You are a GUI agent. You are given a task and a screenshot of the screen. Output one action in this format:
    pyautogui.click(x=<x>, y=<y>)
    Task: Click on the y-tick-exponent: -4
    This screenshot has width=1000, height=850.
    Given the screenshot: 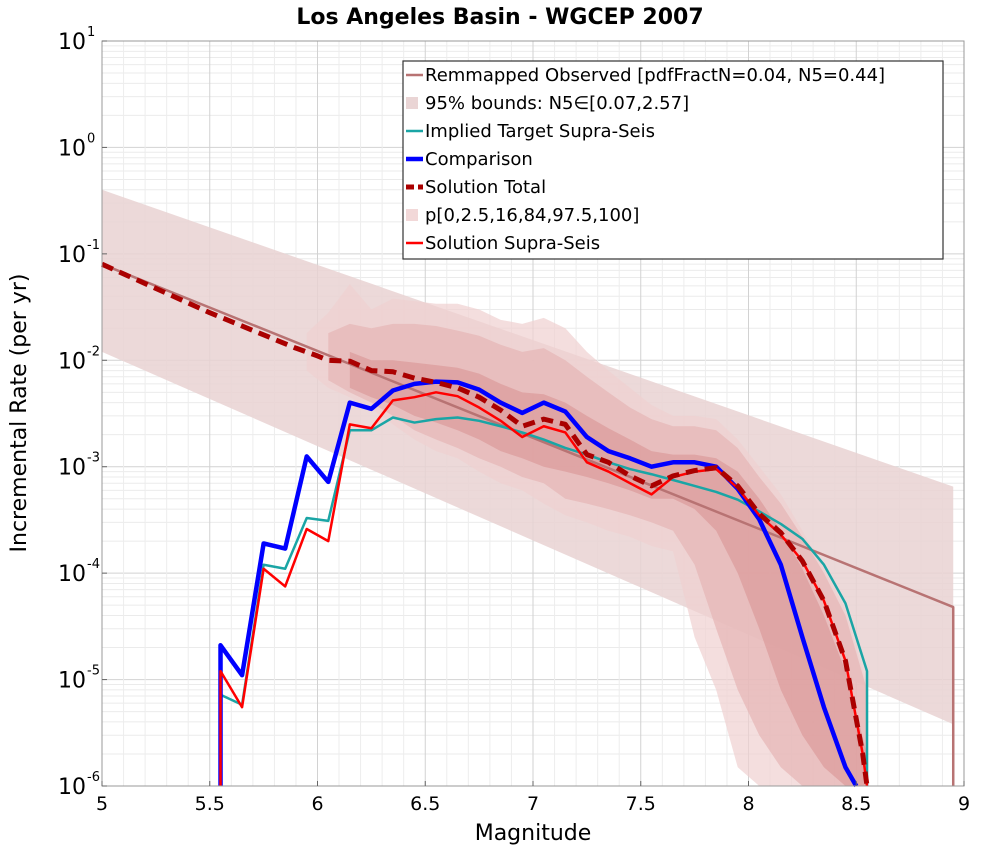 What is the action you would take?
    pyautogui.click(x=93, y=564)
    